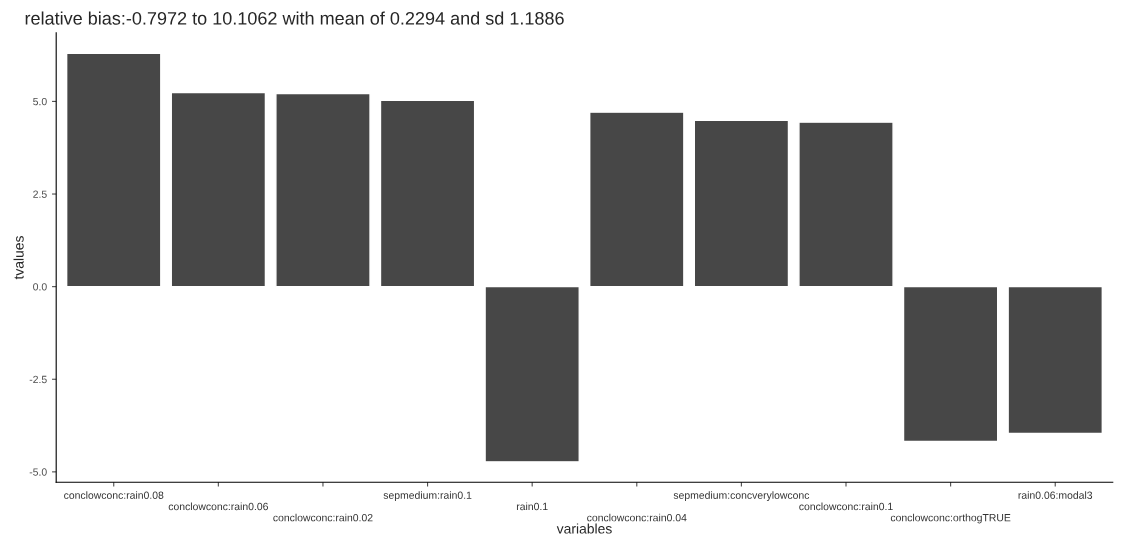 The height and width of the screenshot is (548, 1124). Describe the element at coordinates (637, 517) in the screenshot. I see `x-tick-label: conclowconc:rain0.04` at that location.